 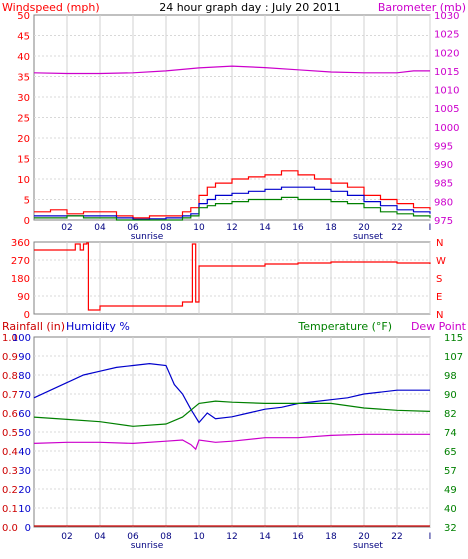 What do you see at coordinates (450, 471) in the screenshot?
I see `temperature-tick-label: 57` at bounding box center [450, 471].